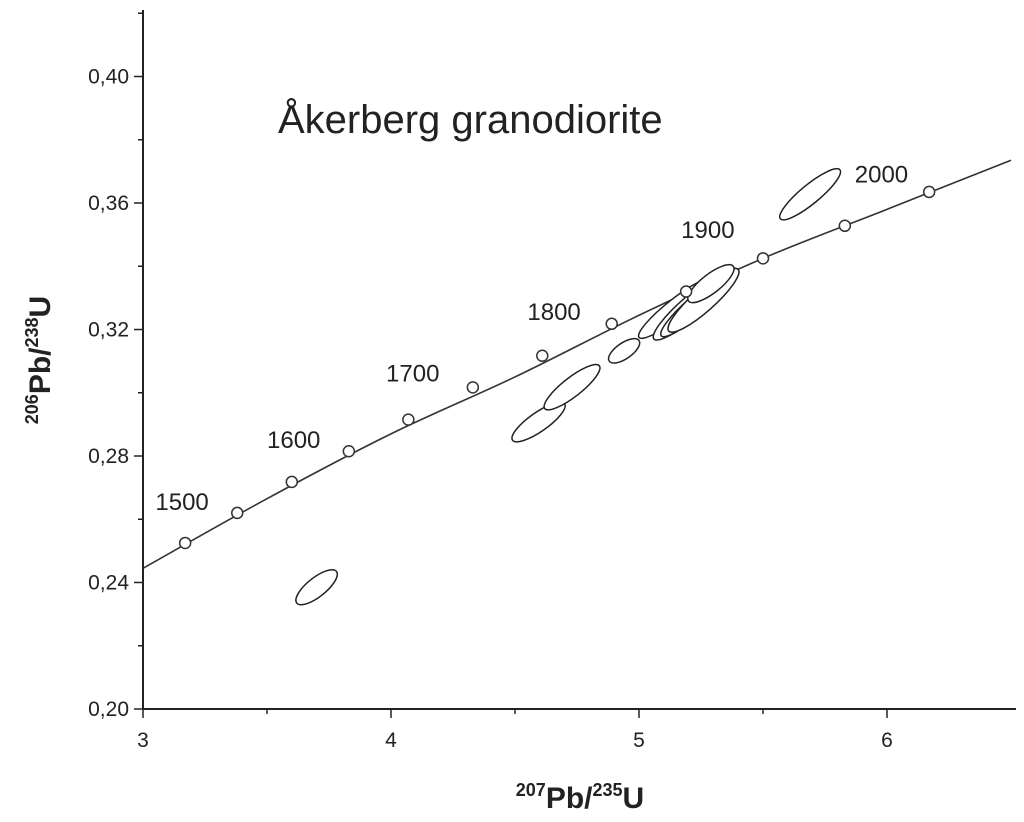 Image resolution: width=1024 pixels, height=822 pixels. Describe the element at coordinates (391, 740) in the screenshot. I see `x-tick-label-4: 4` at that location.